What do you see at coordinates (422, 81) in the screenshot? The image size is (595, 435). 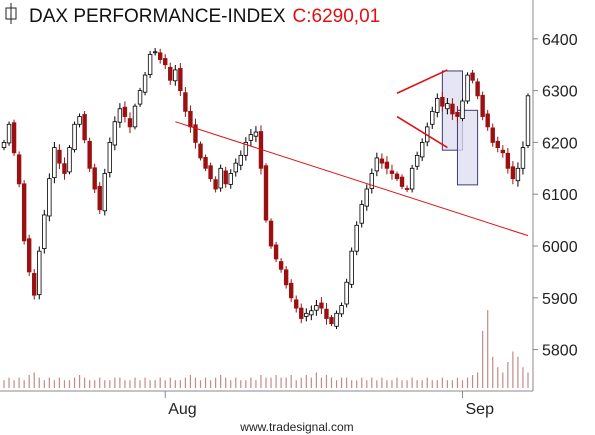 I see `trendline` at bounding box center [422, 81].